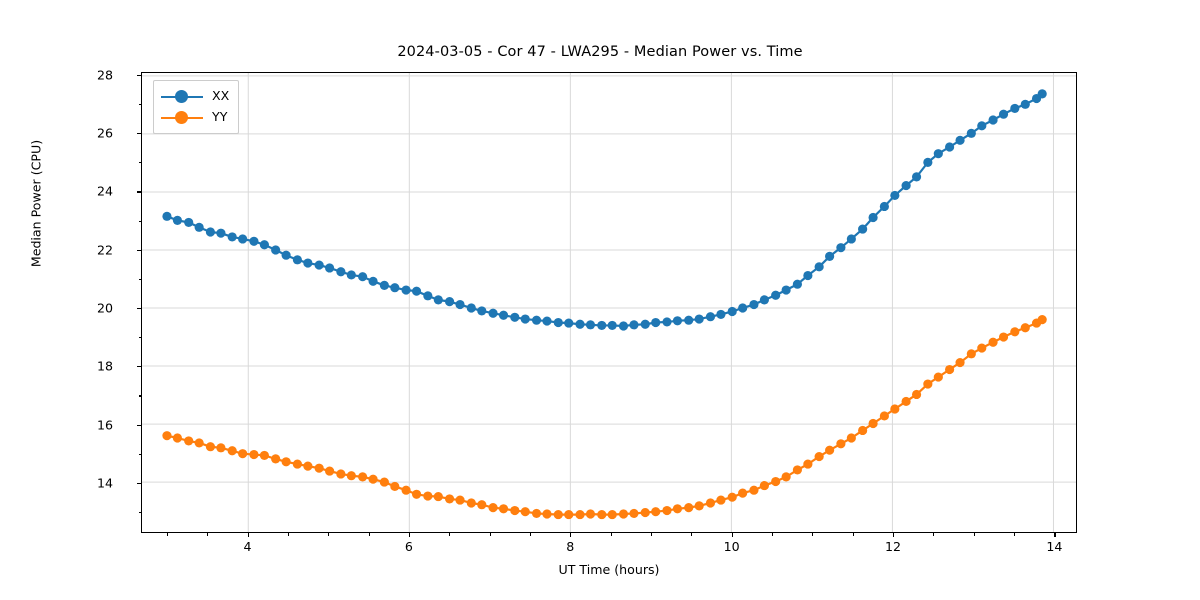 Image resolution: width=1200 pixels, height=600 pixels. Describe the element at coordinates (408, 546) in the screenshot. I see `x-tick-label: 6` at that location.